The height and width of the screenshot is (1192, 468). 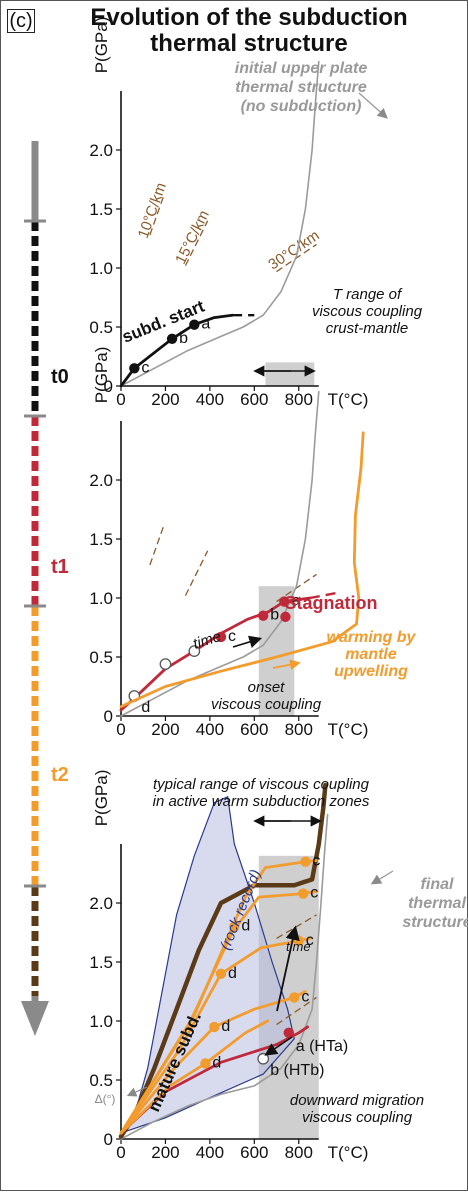 I want to click on panel-t1-ytick-label-0.5: 0.5, so click(x=101, y=657).